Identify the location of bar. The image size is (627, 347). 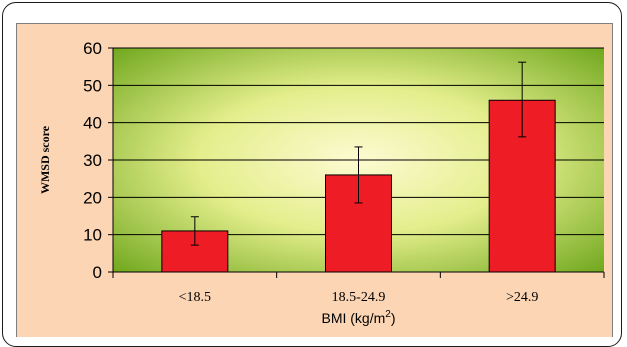
(358, 223).